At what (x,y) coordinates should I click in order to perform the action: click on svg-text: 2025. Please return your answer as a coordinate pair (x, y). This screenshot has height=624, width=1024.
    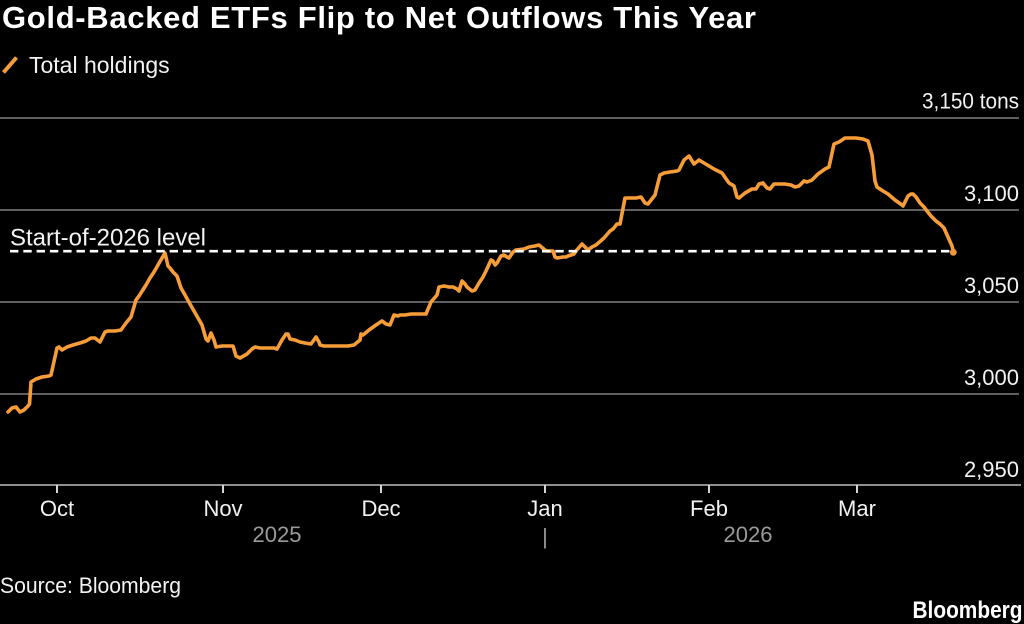
    Looking at the image, I should click on (277, 534).